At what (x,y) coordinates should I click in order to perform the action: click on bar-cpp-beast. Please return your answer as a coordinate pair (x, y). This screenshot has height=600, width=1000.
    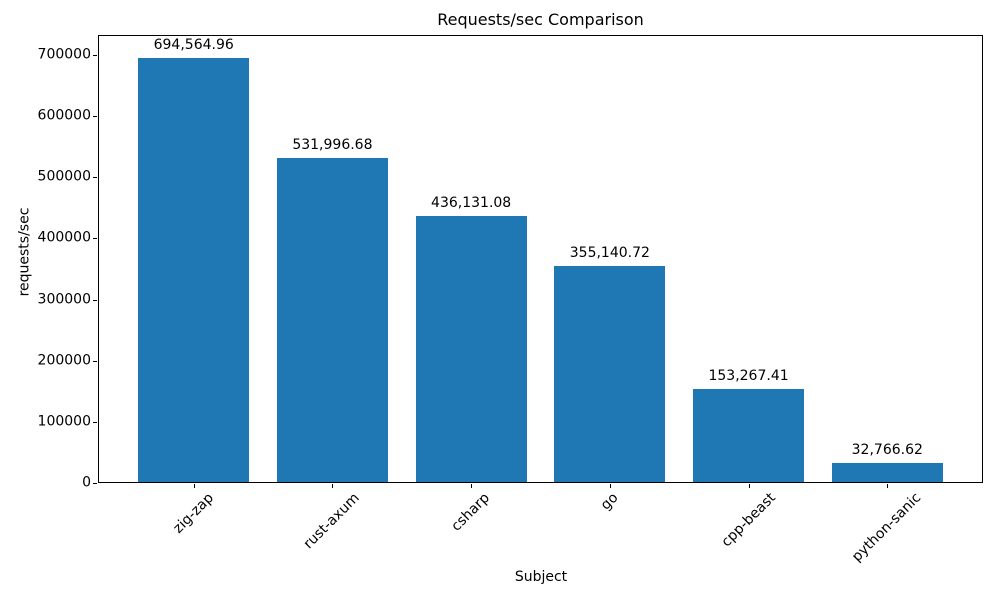
    Looking at the image, I should click on (749, 436).